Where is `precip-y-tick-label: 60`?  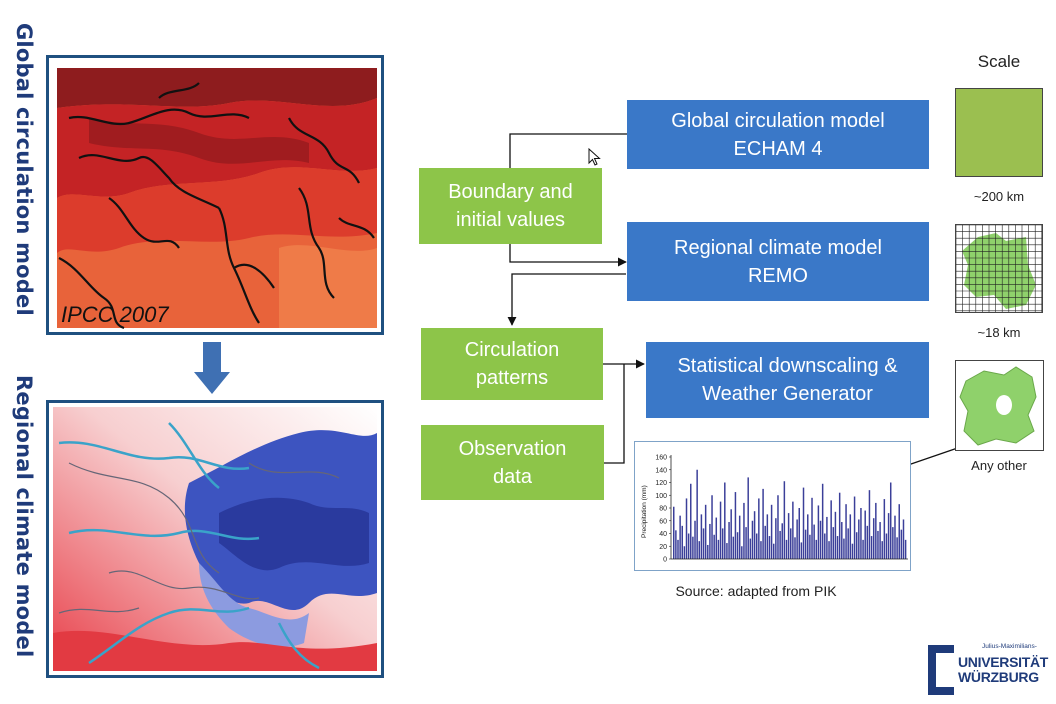
precip-y-tick-label: 60 is located at coordinates (663, 521).